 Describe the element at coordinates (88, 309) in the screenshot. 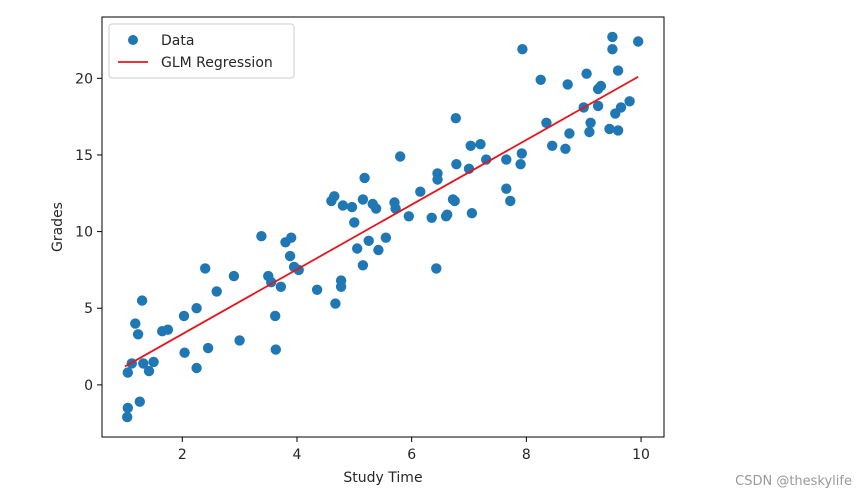

I see `y-tick-label: 5` at that location.